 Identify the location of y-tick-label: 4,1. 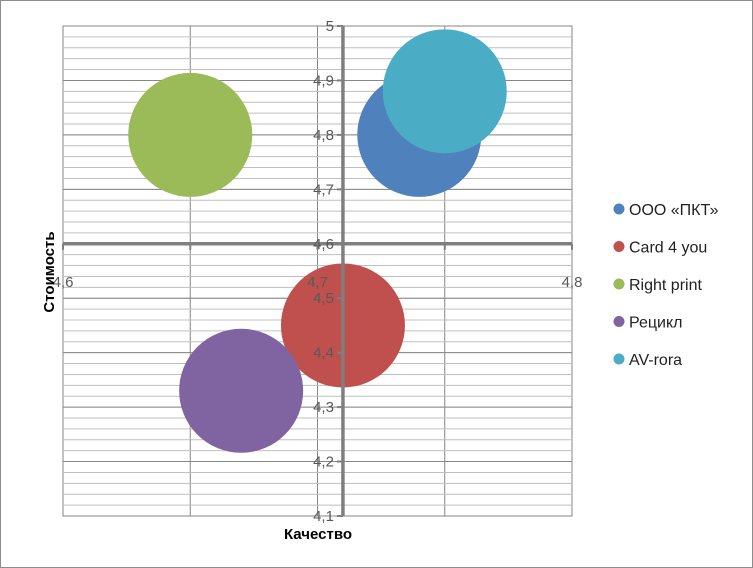
(323, 516).